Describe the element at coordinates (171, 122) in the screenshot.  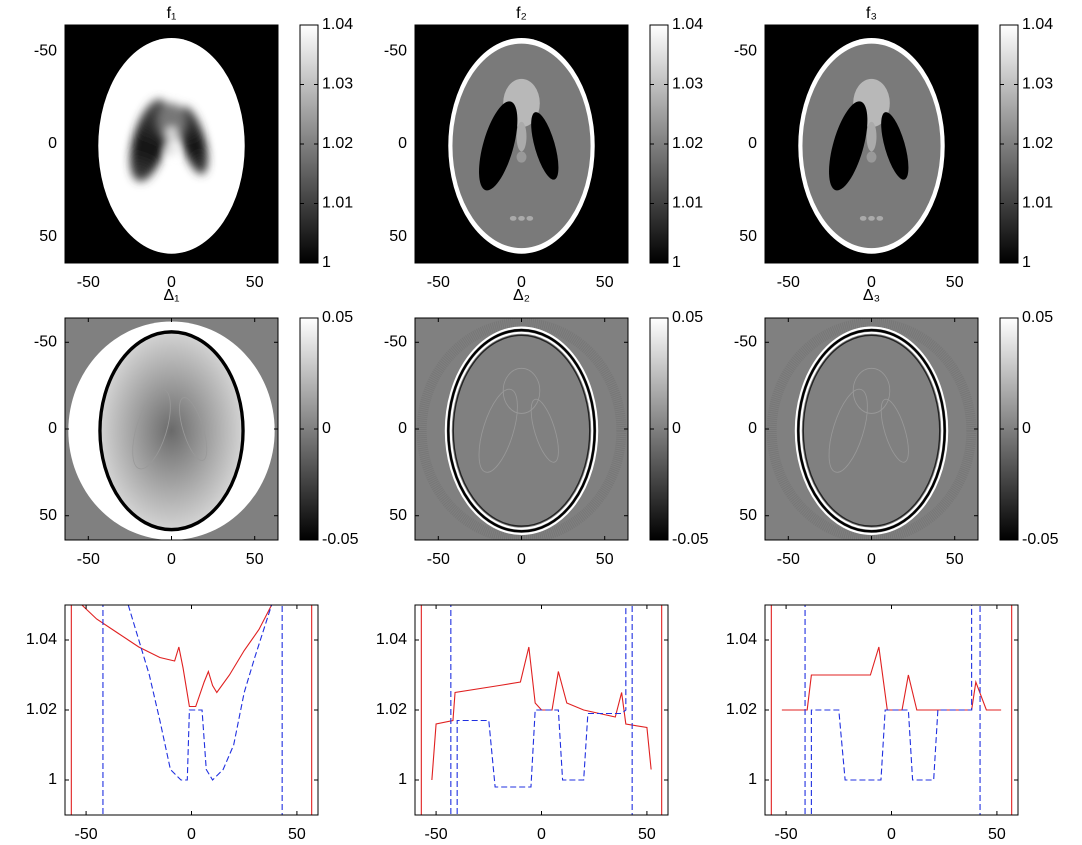
I see `core` at that location.